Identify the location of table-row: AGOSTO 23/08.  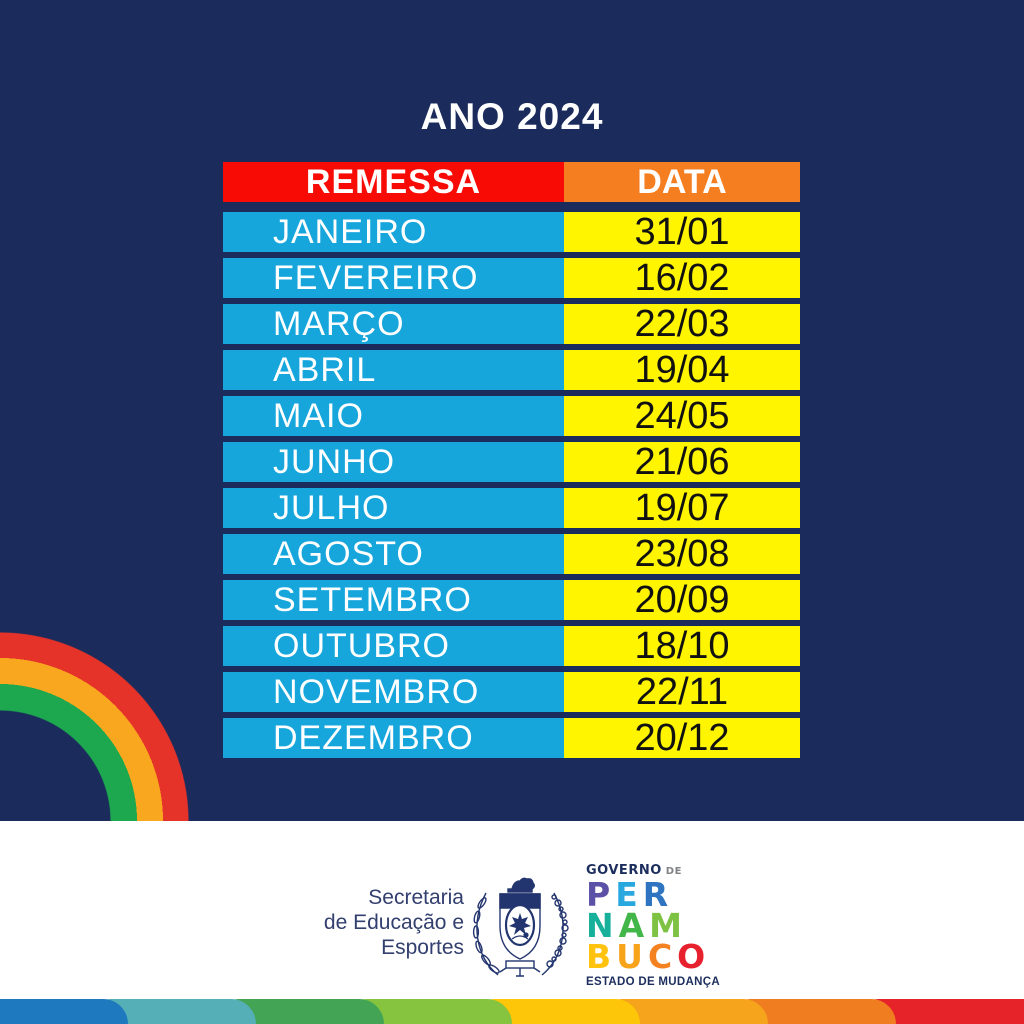
(511, 554).